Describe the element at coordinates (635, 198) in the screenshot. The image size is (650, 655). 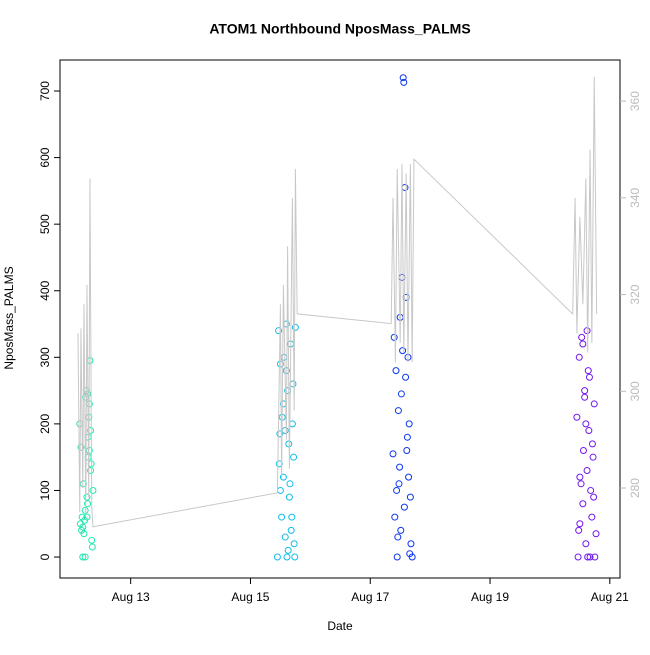
I see `y2-tick-label: 340` at that location.